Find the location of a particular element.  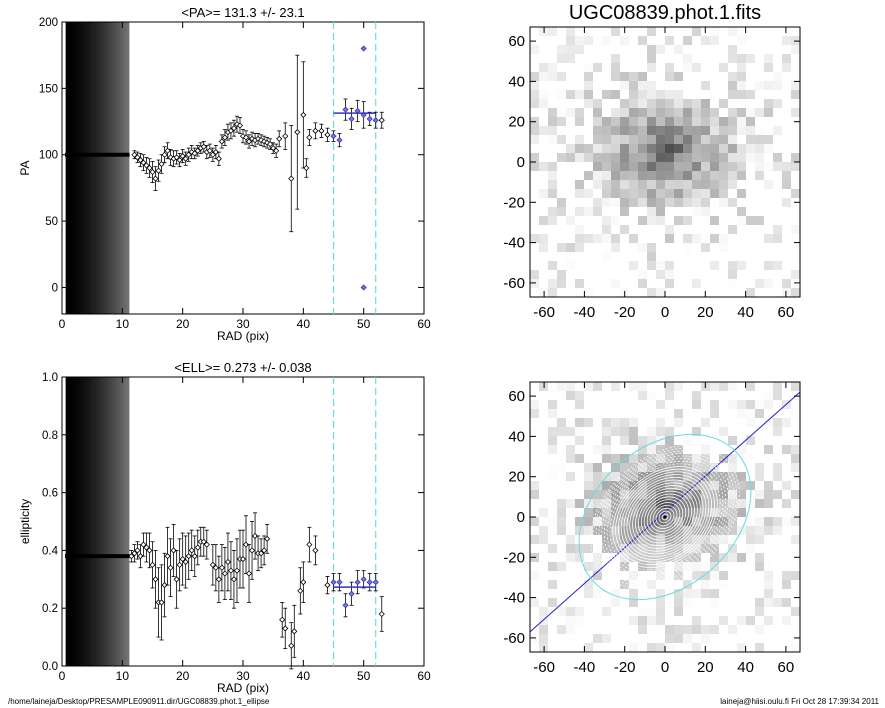

img1-y-tick-label: 20 is located at coordinates (516, 122).